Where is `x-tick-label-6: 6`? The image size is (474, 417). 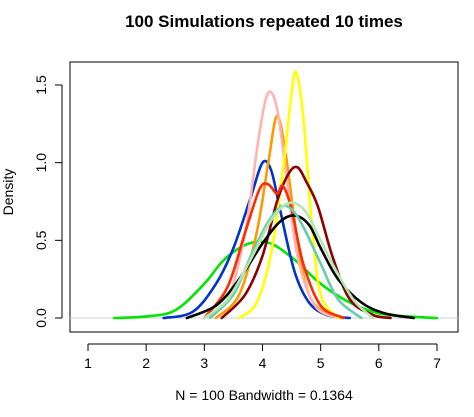
x-tick-label-6: 6 is located at coordinates (379, 363).